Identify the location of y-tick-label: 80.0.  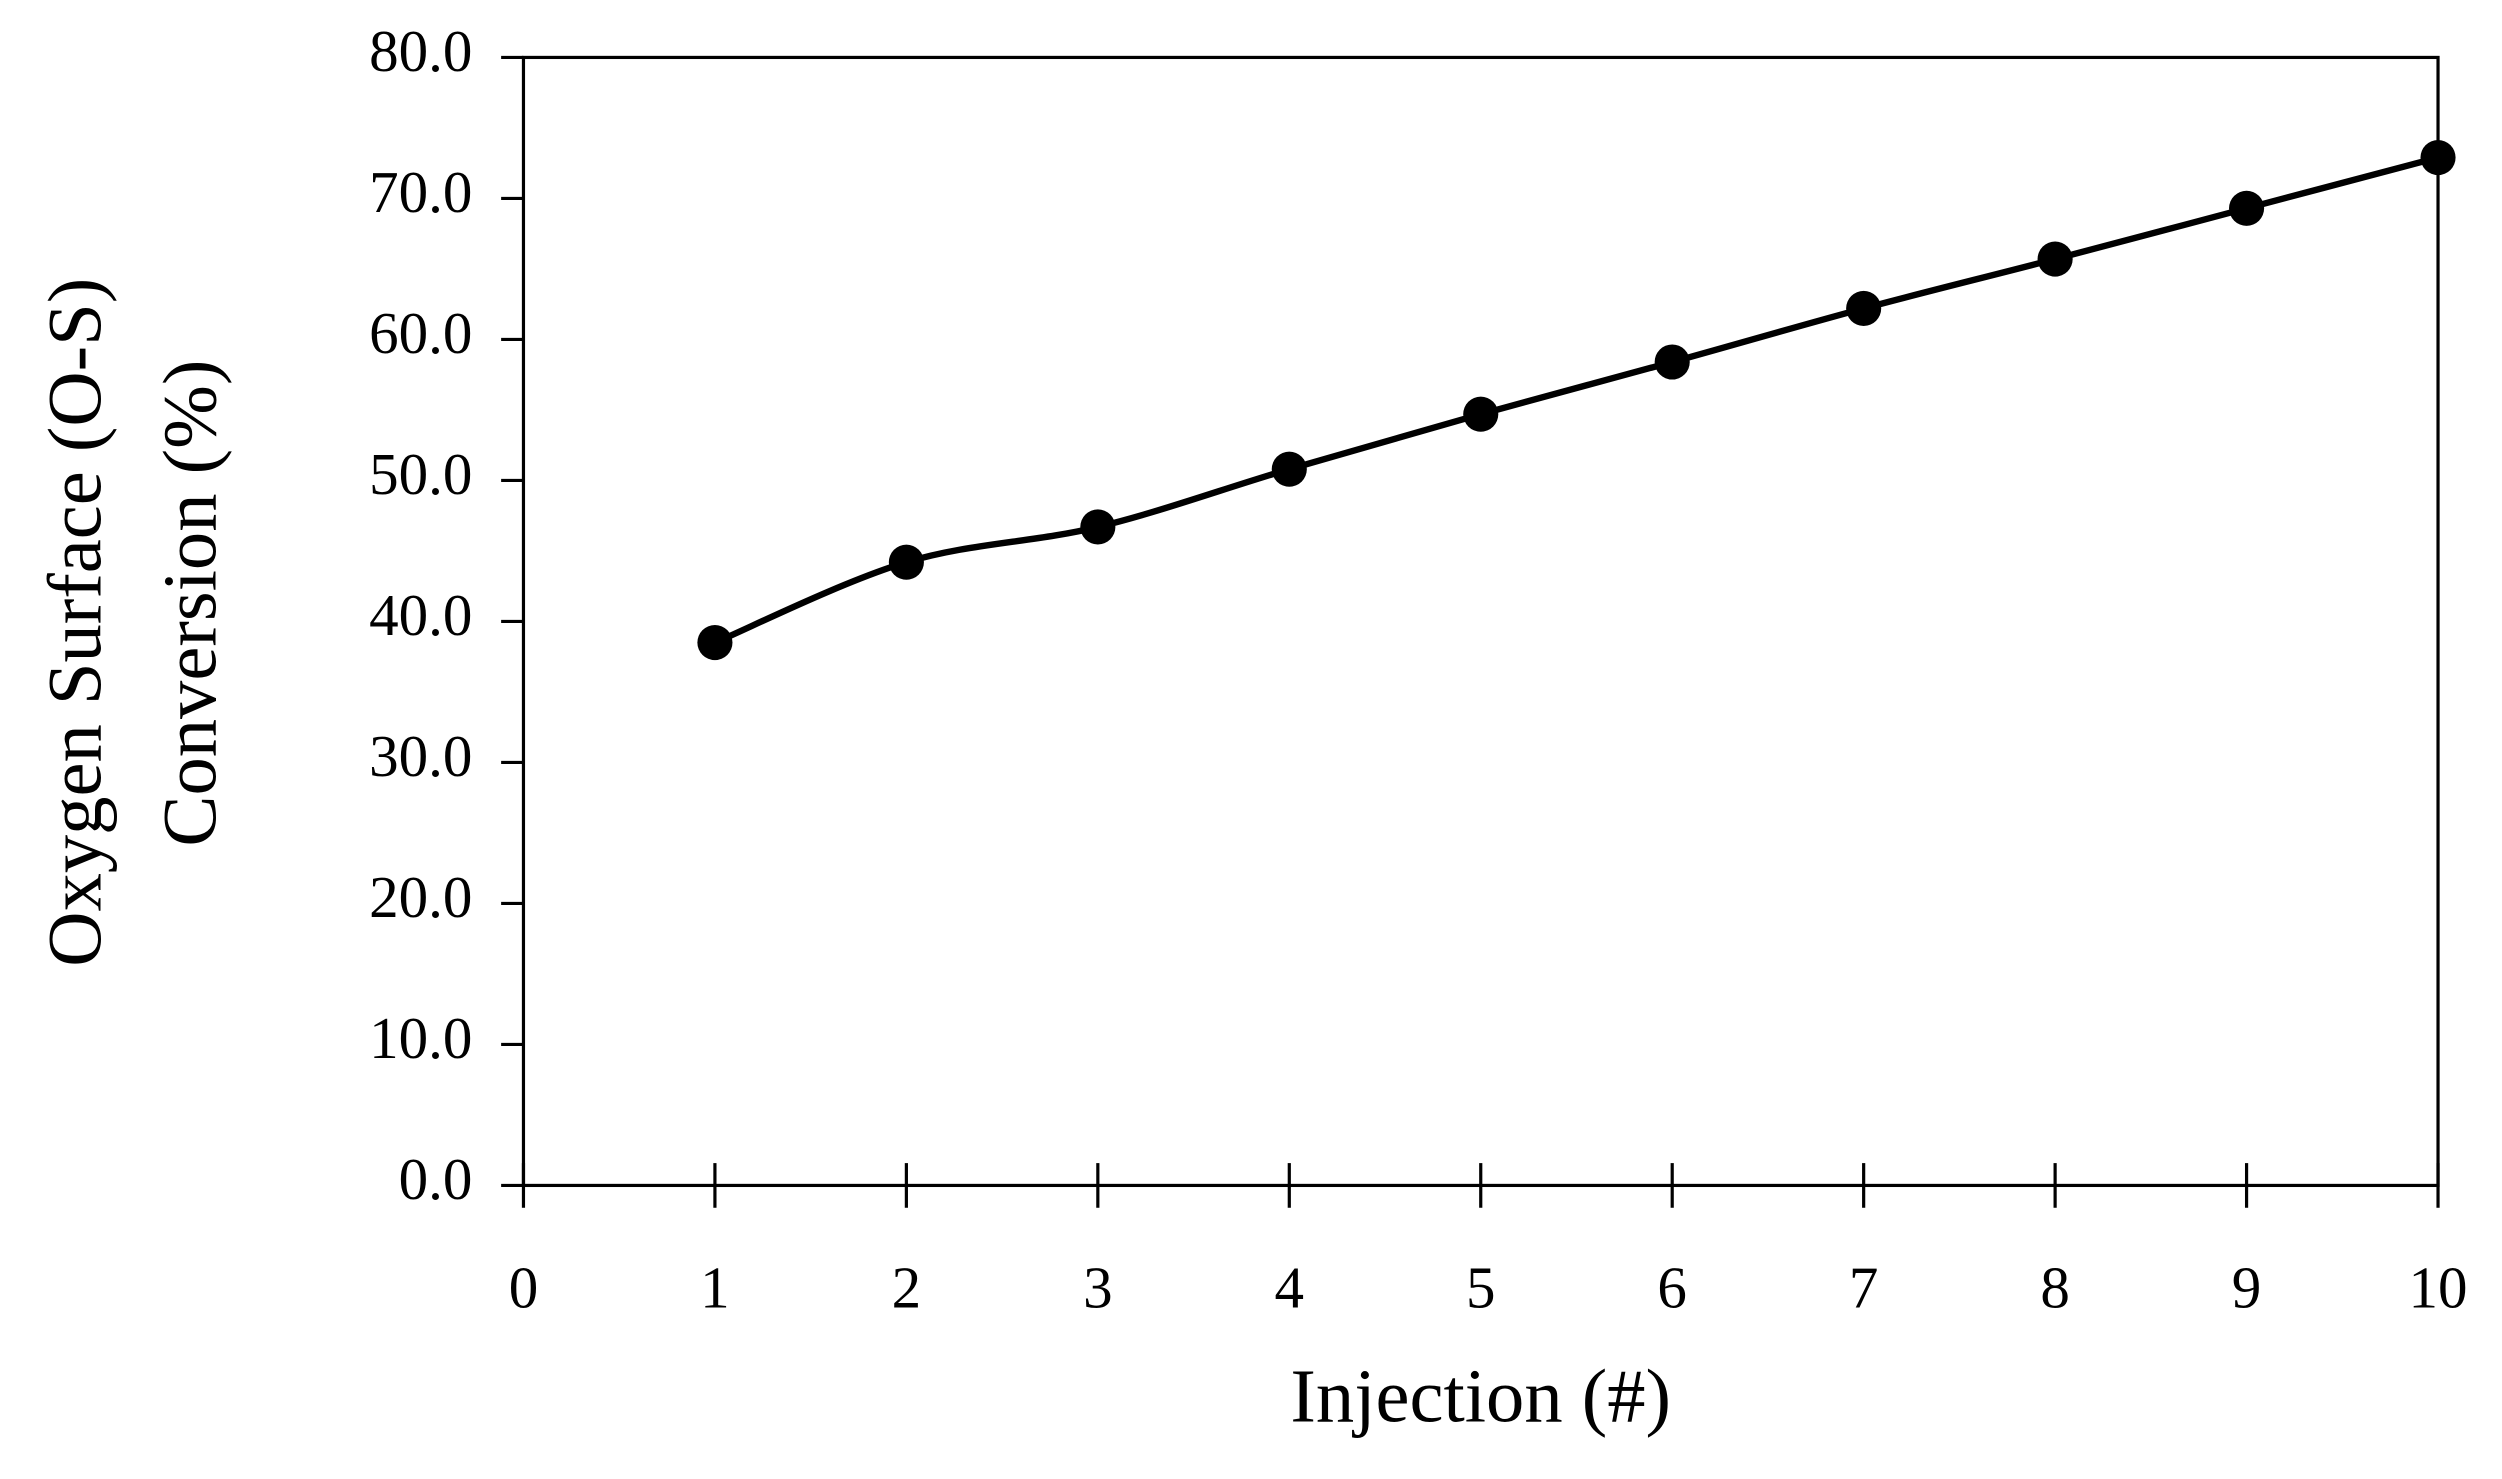
(420, 51).